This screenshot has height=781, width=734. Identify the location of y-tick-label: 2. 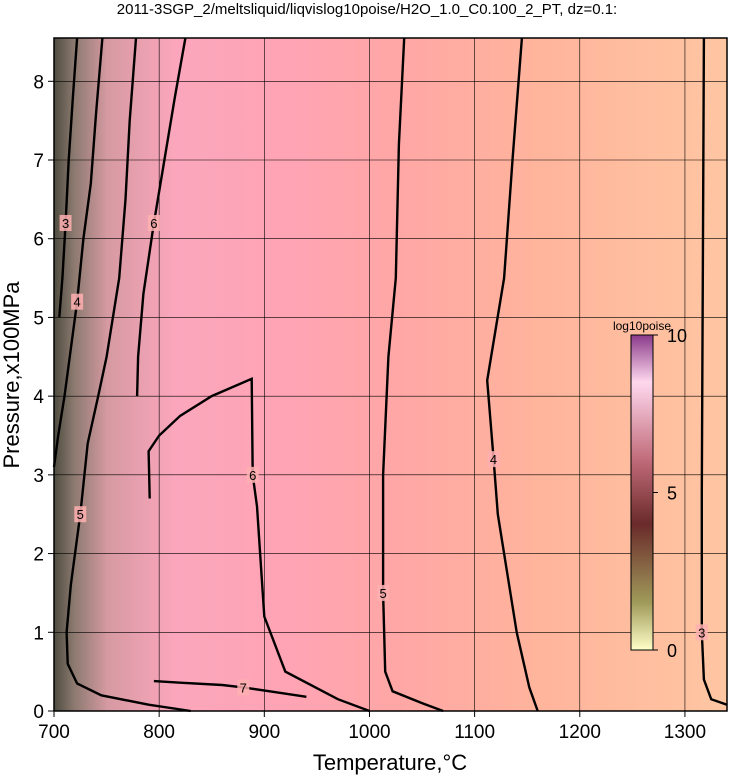
(38, 555).